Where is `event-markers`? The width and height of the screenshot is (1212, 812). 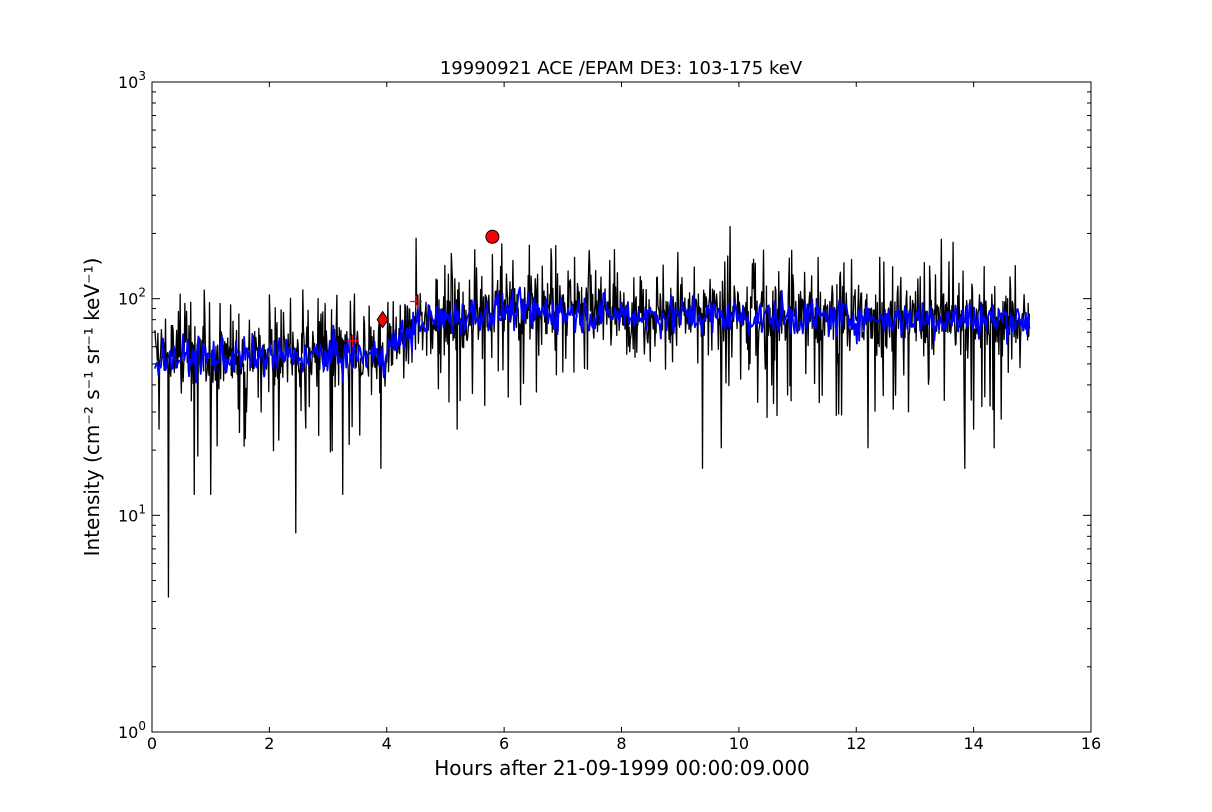
event-markers is located at coordinates (423, 288).